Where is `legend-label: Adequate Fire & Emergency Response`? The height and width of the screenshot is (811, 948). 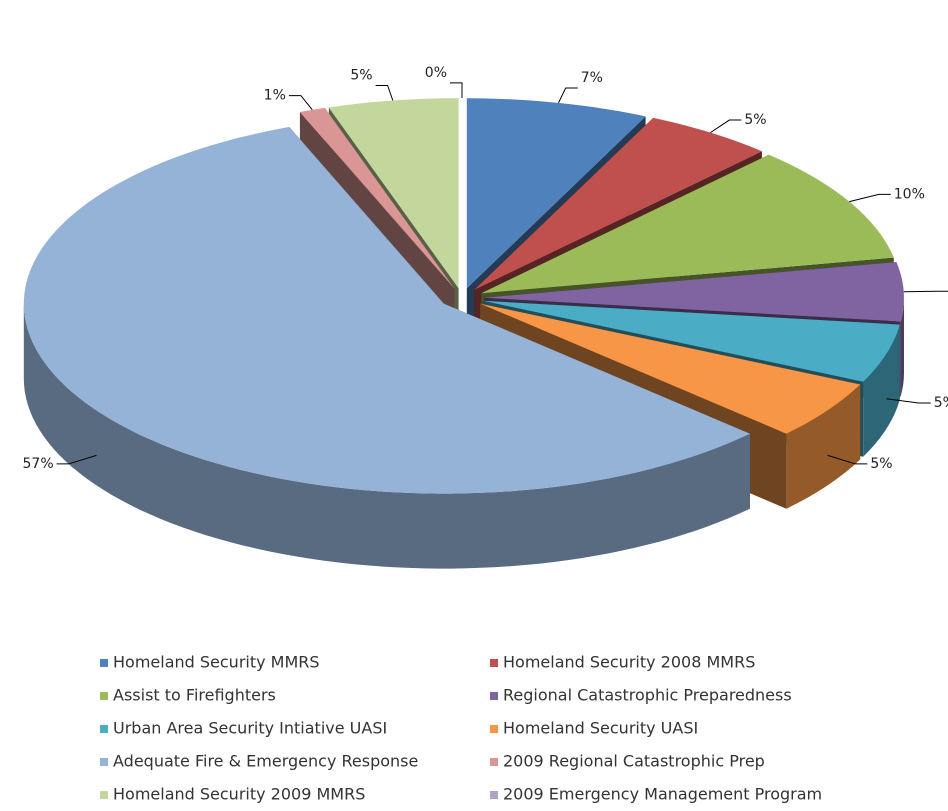
legend-label: Adequate Fire & Emergency Response is located at coordinates (265, 761).